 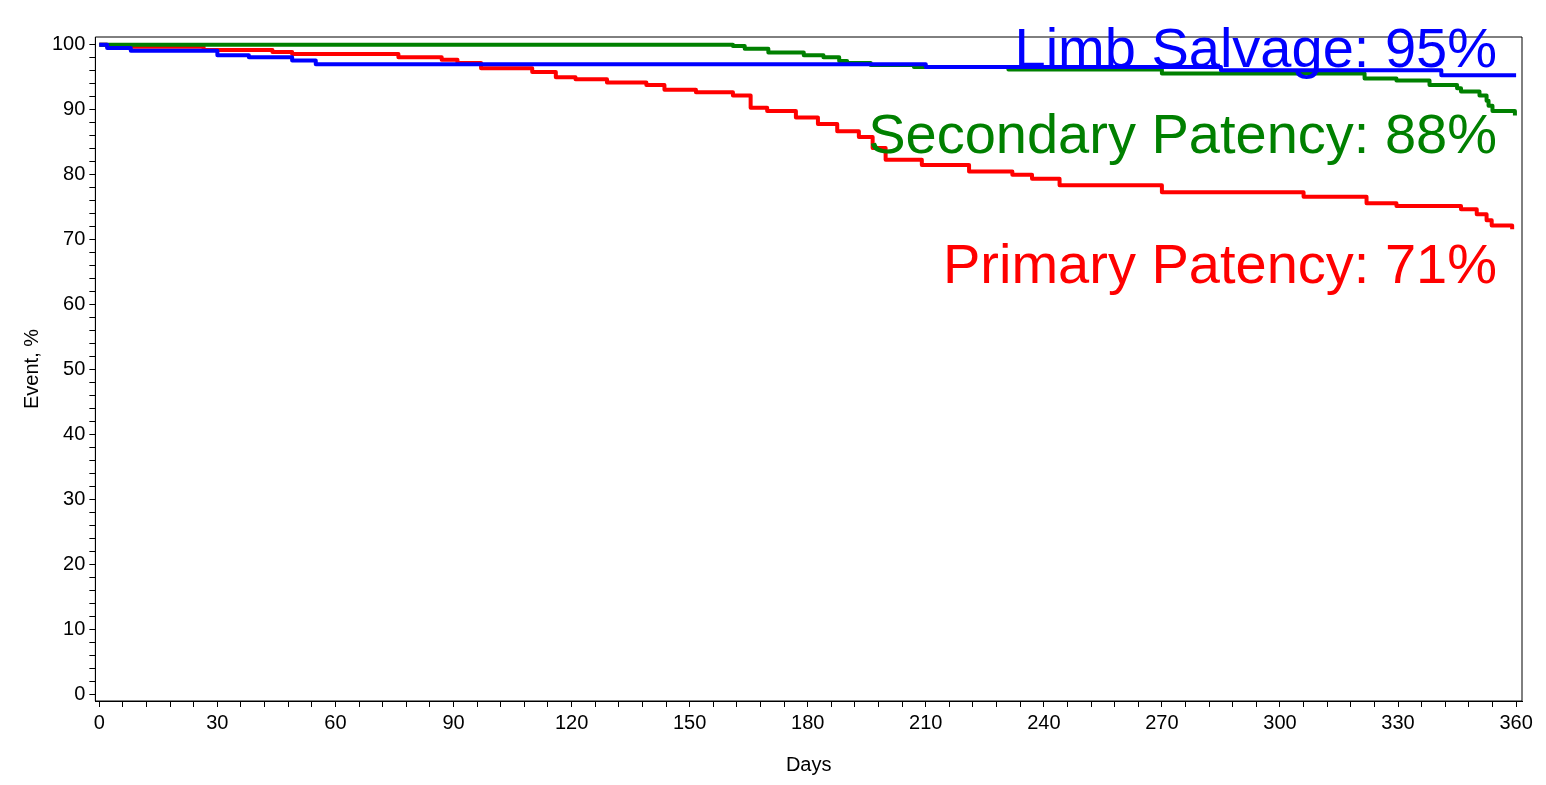 What do you see at coordinates (80, 693) in the screenshot?
I see `y-tick-label: 0` at bounding box center [80, 693].